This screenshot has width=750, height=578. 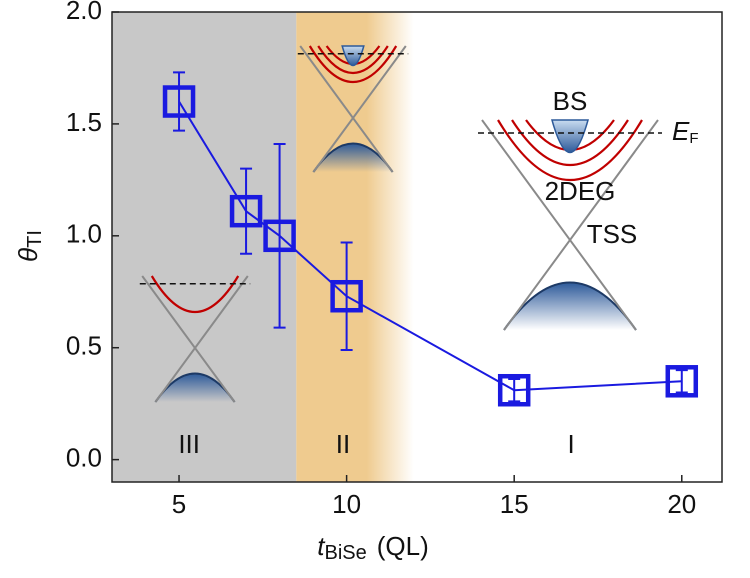 What do you see at coordinates (84, 234) in the screenshot?
I see `y-tick-label: 1.0` at bounding box center [84, 234].